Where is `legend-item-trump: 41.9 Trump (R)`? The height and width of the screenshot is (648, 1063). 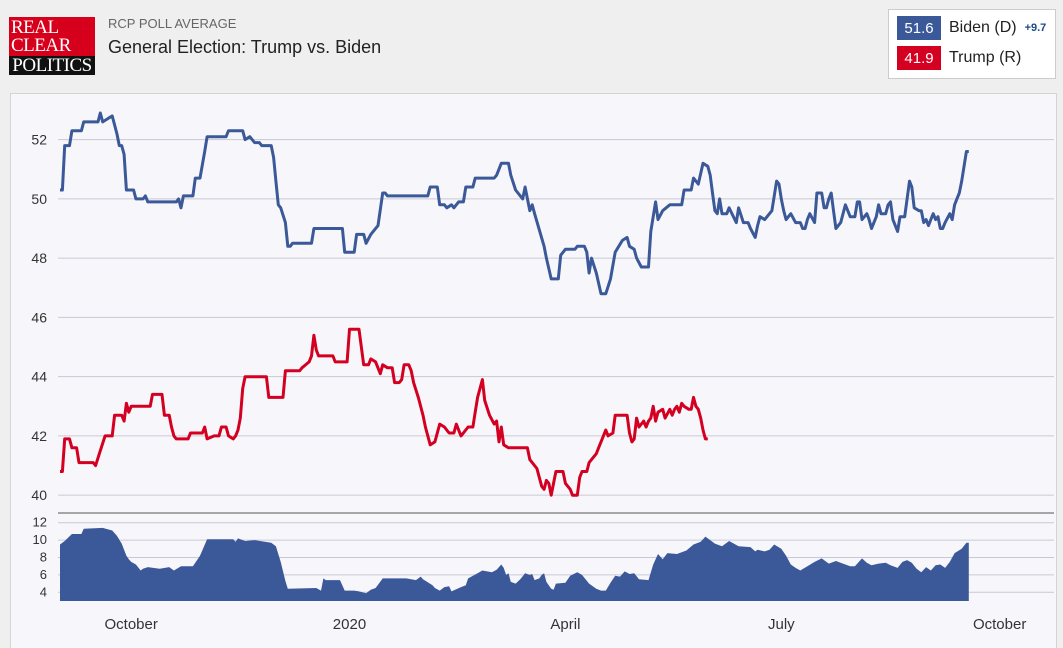
legend-item-trump: 41.9 Trump (R) is located at coordinates (959, 58).